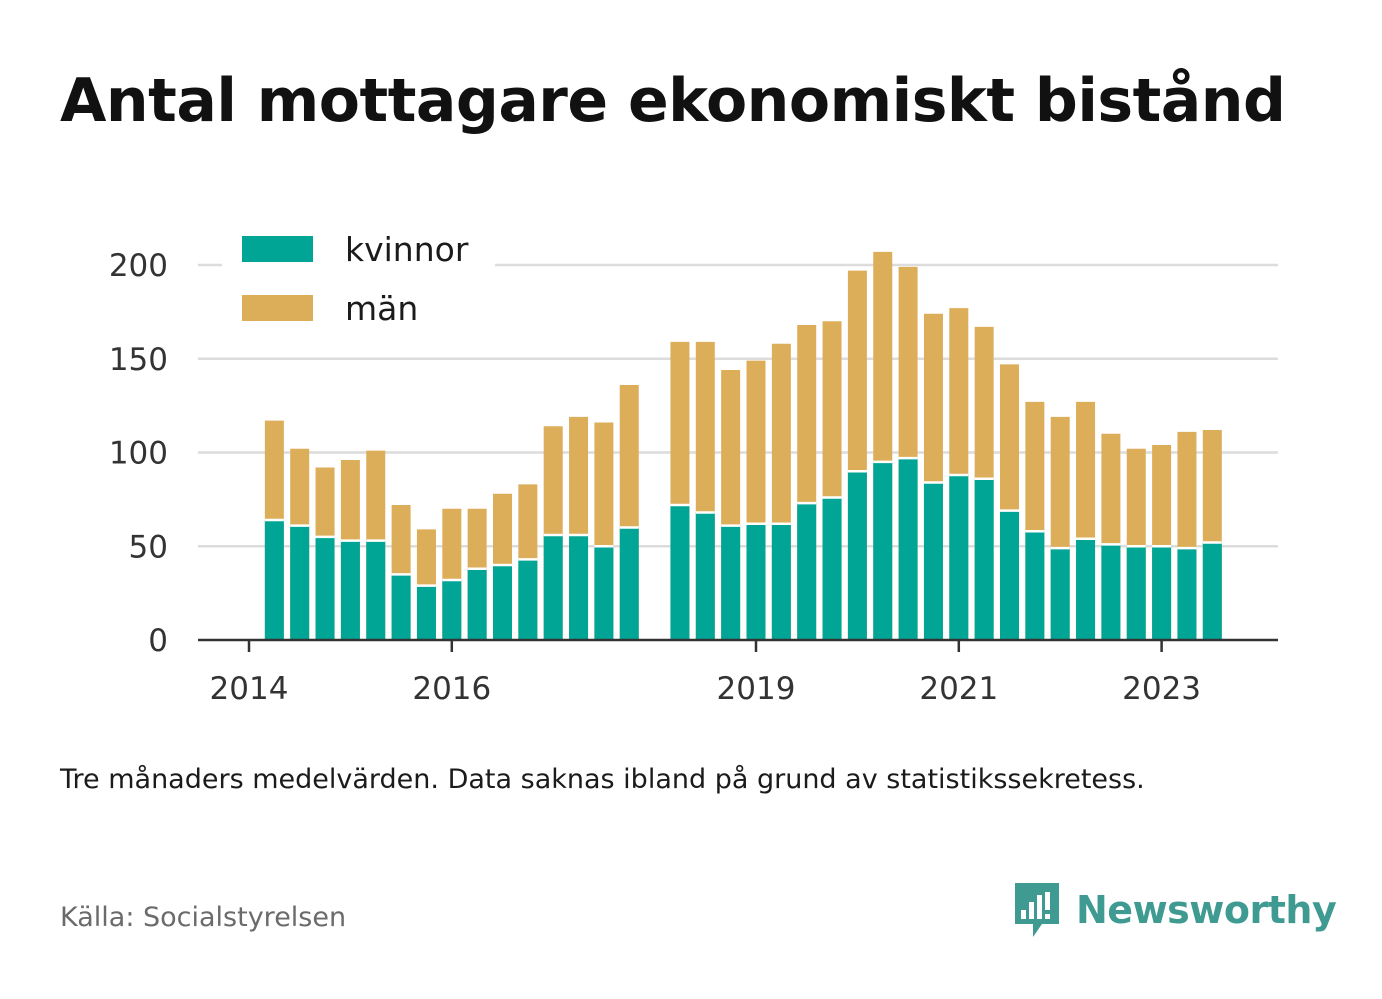 The height and width of the screenshot is (999, 1382). Describe the element at coordinates (138, 454) in the screenshot. I see `y-tick-label: 100` at that location.